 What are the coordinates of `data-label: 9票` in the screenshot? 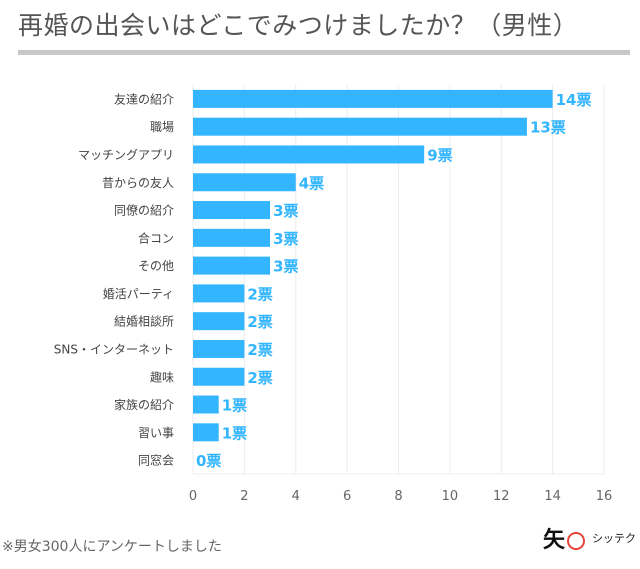 It's located at (439, 155).